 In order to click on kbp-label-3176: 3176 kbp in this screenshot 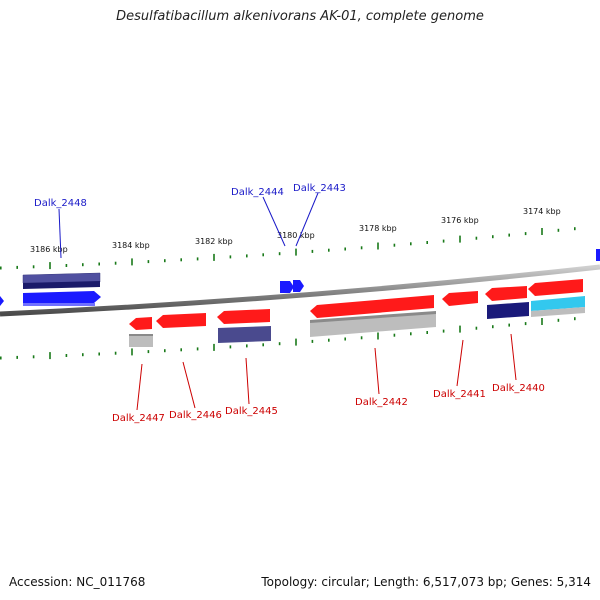, I will do `click(460, 220)`.